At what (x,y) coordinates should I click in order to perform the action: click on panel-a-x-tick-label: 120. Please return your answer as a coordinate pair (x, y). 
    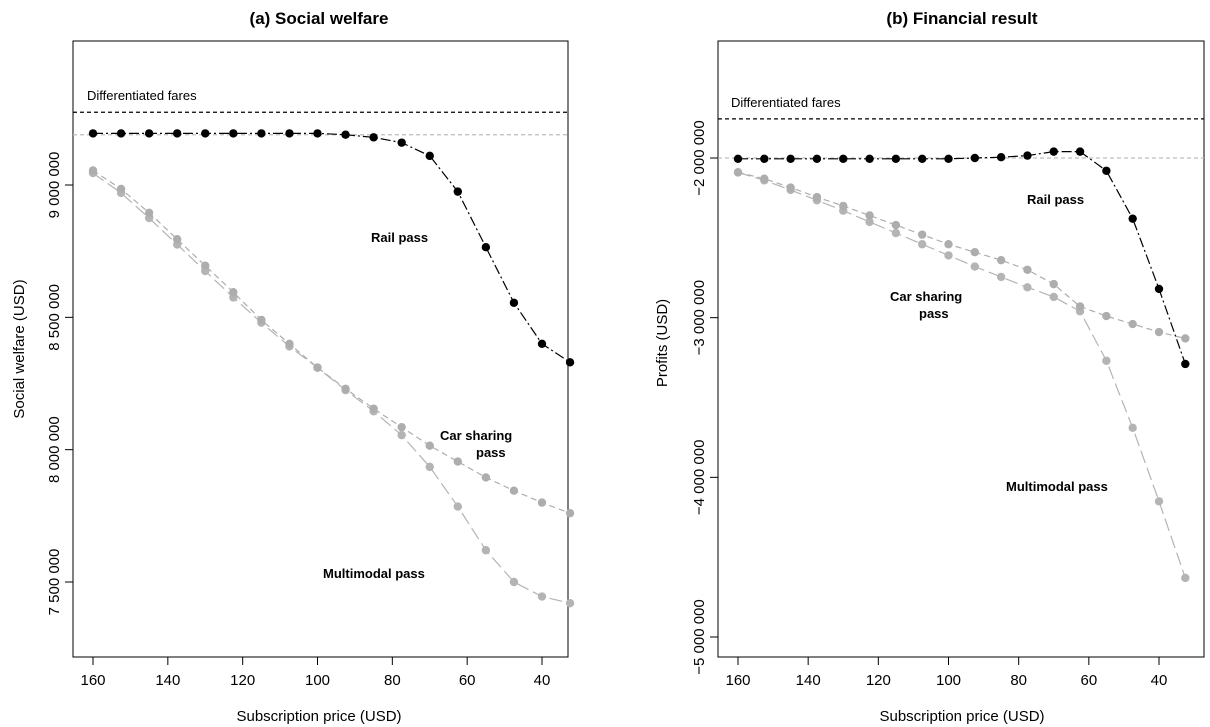
    Looking at the image, I should click on (242, 680).